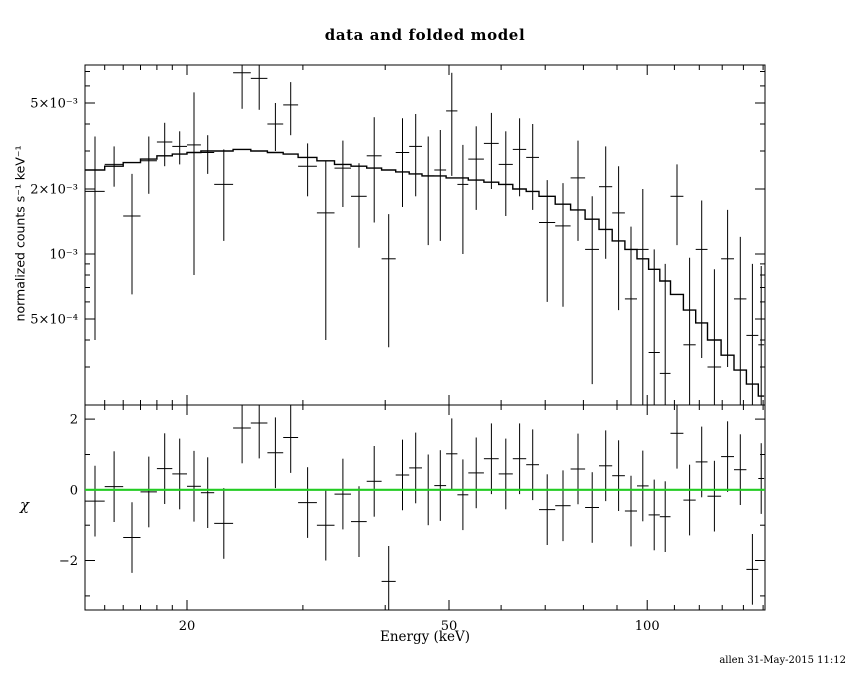 The height and width of the screenshot is (680, 850). I want to click on svg-text: 2, so click(74, 420).